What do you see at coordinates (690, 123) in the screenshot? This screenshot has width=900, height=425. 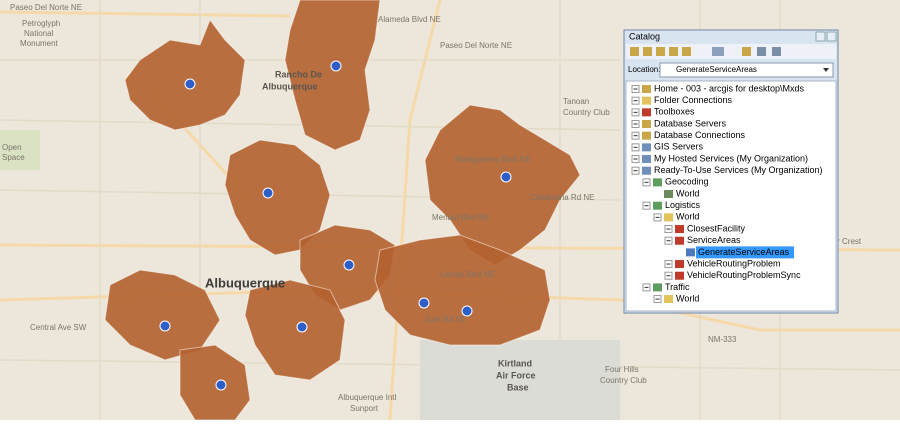 I see `tree-item: Database Servers` at bounding box center [690, 123].